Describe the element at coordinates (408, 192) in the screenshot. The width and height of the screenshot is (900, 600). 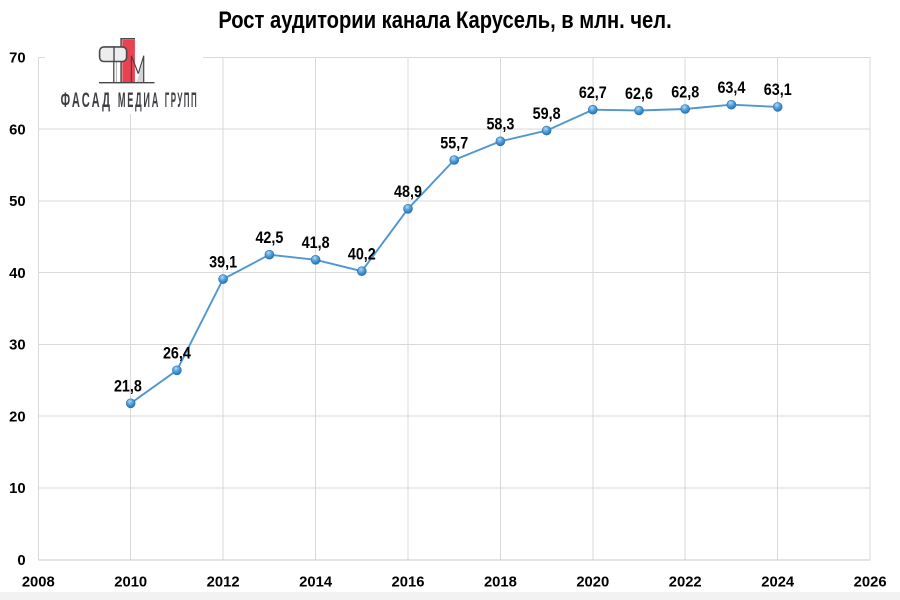
I see `svg-text: 48,9` at that location.